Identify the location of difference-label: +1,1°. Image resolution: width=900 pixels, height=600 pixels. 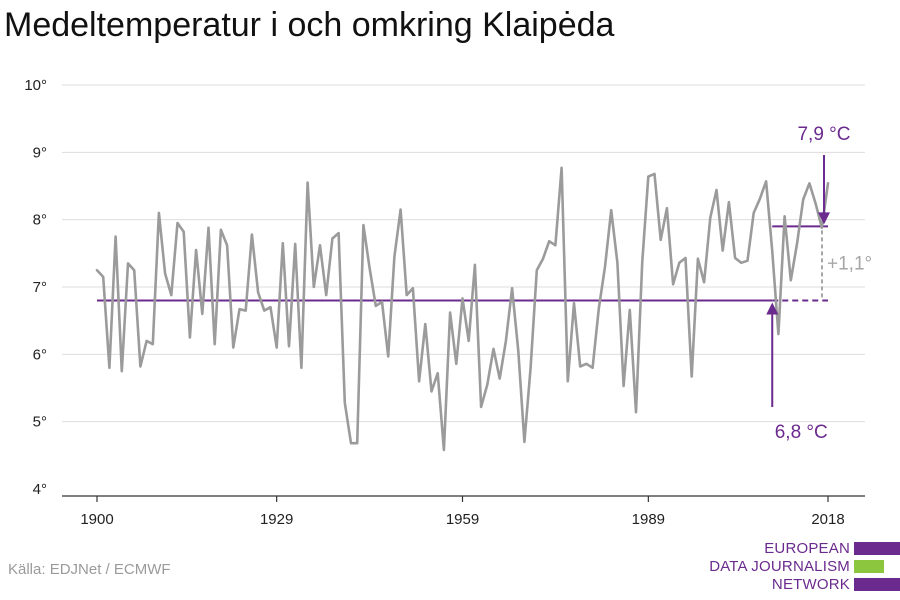
(849, 263).